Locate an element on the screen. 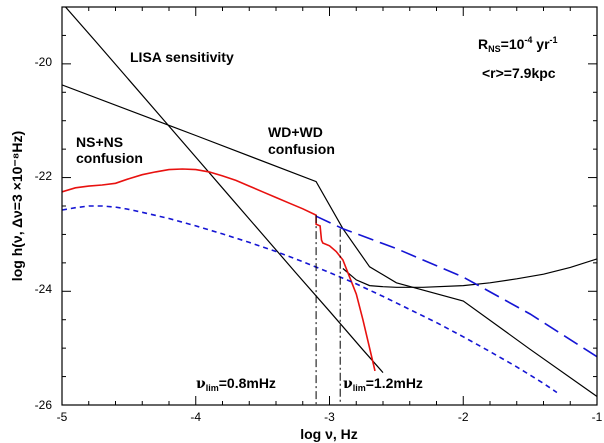 This screenshot has width=604, height=443. wdwd-label-line2: confusion is located at coordinates (301, 149).